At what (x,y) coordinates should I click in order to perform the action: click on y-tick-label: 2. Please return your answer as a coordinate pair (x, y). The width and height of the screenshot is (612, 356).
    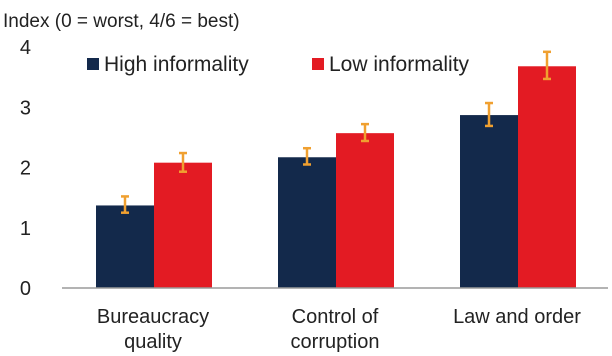
    Looking at the image, I should click on (25, 169).